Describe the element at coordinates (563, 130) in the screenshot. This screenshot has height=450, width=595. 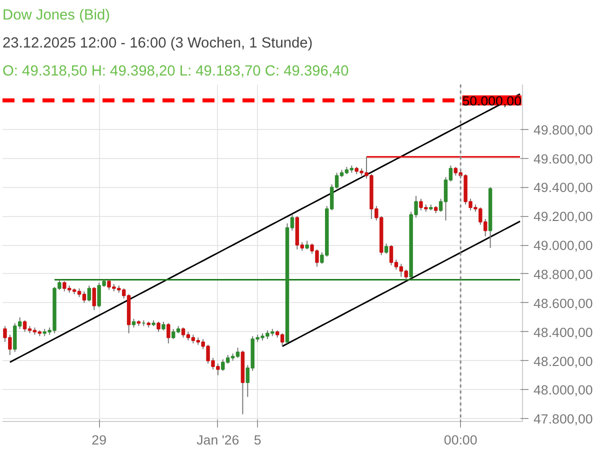
I see `y-tick-label: 49.800,00` at that location.